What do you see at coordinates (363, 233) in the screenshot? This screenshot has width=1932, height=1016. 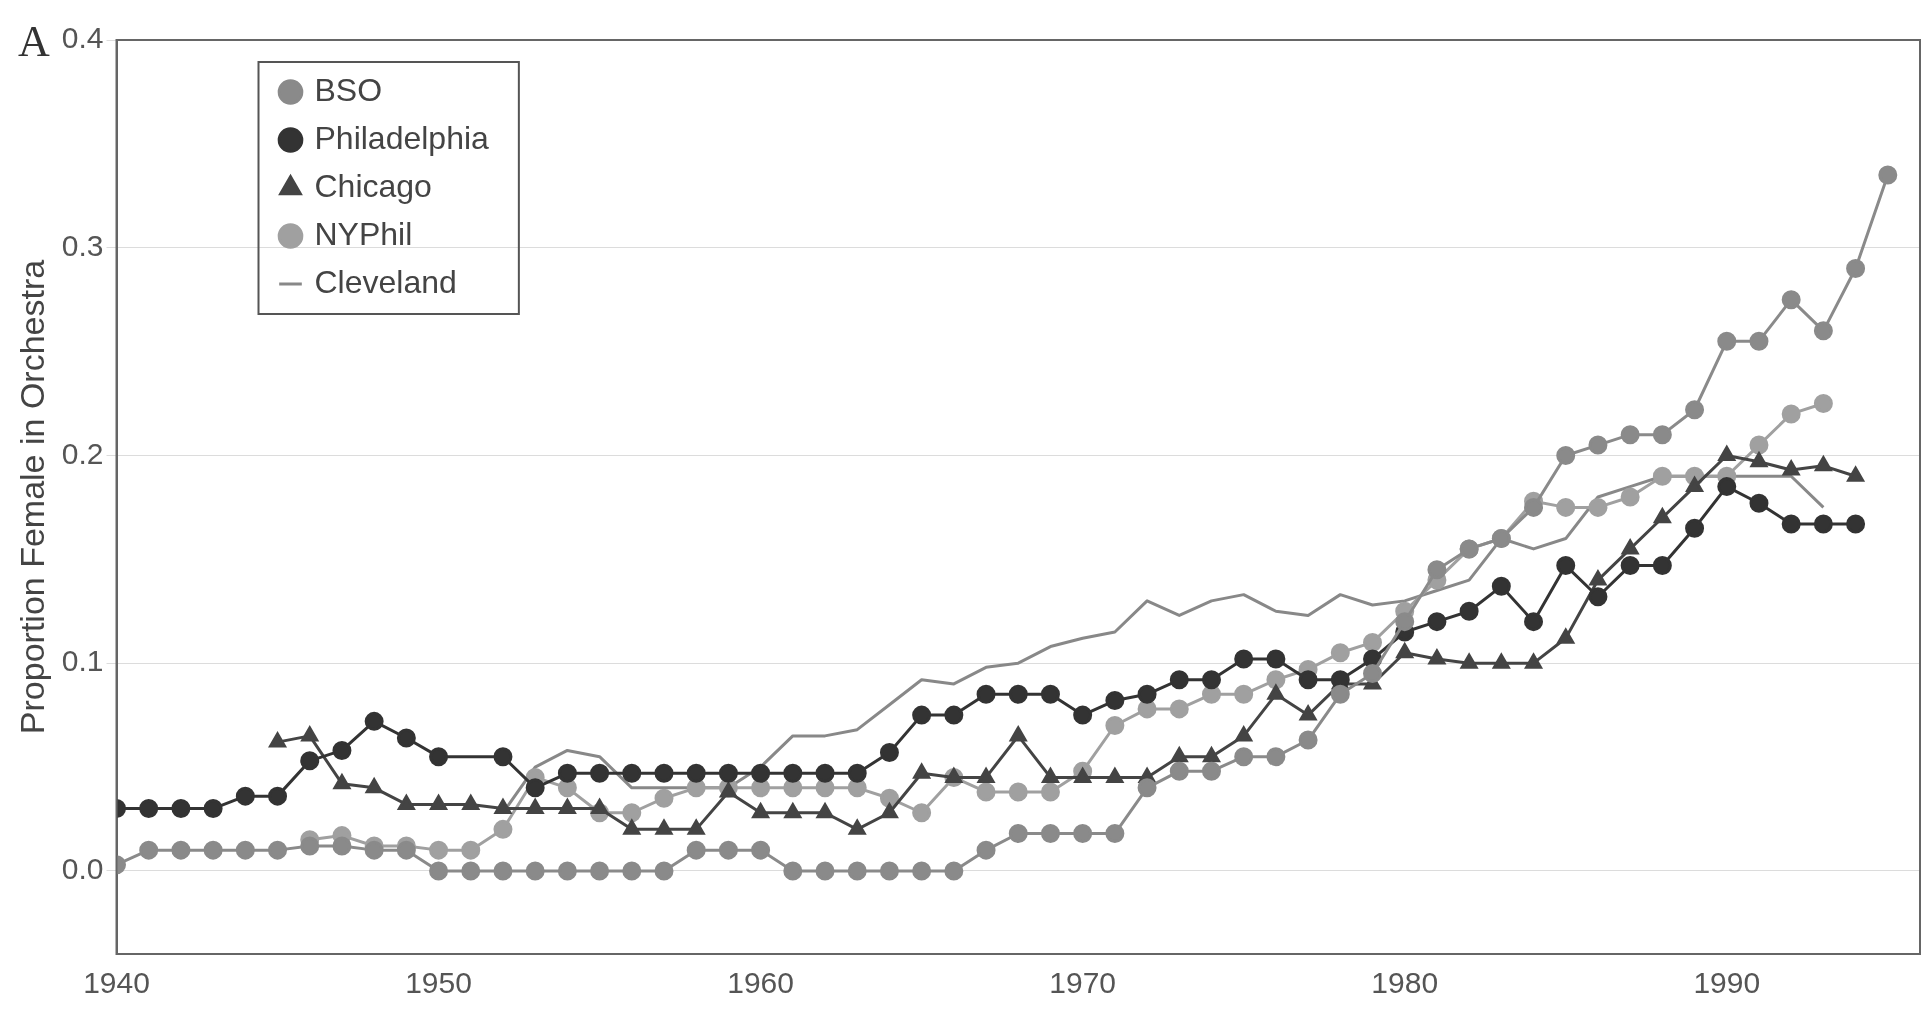 I see `legend-label: NYPhil` at bounding box center [363, 233].